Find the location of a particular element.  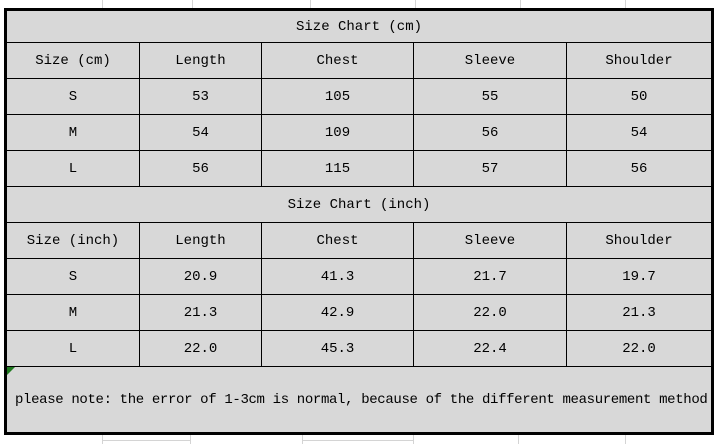

table-title-cm: Size Chart (cm) is located at coordinates (359, 26).